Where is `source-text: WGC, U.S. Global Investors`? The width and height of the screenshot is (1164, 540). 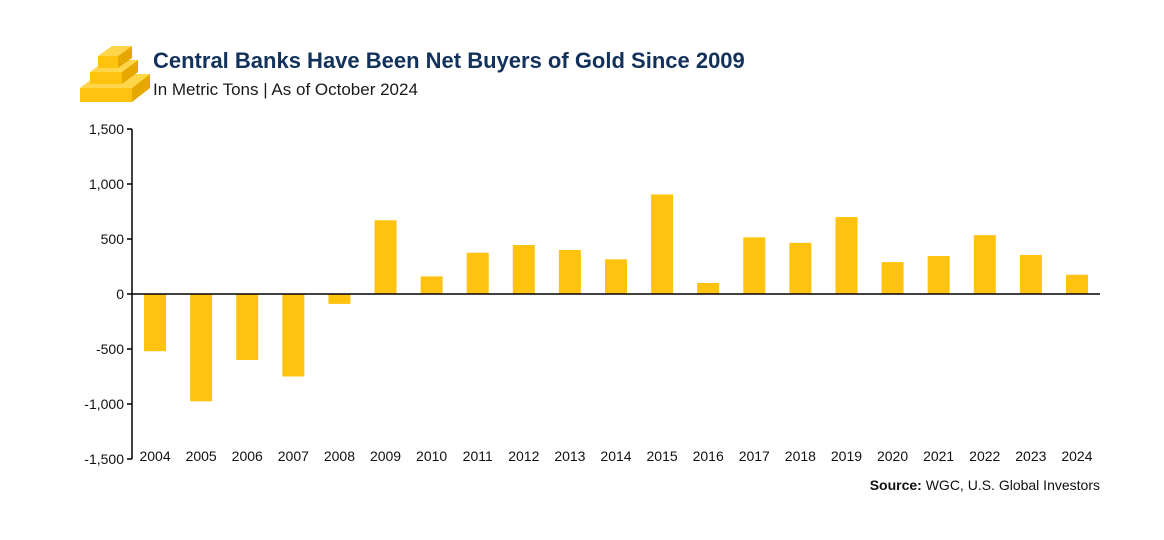 source-text: WGC, U.S. Global Investors is located at coordinates (1011, 485).